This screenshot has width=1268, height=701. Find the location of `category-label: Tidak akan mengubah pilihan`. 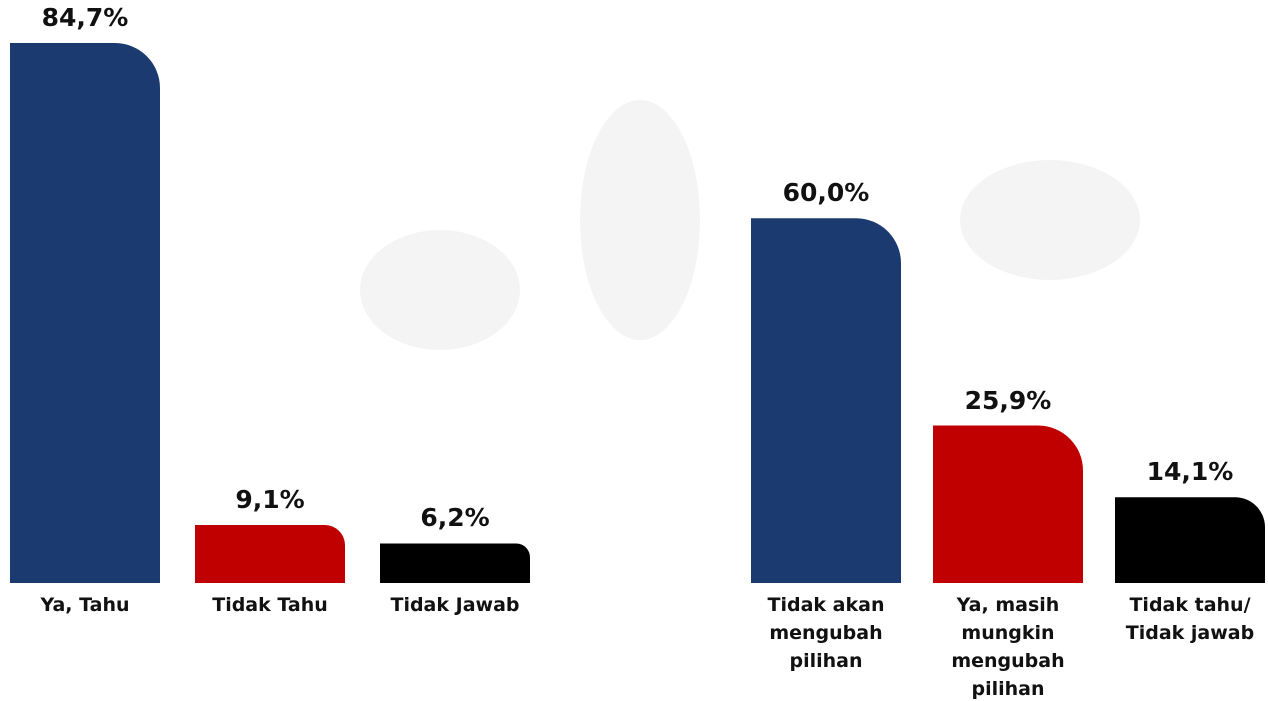

category-label: Tidak akan mengubah pilihan is located at coordinates (826, 633).